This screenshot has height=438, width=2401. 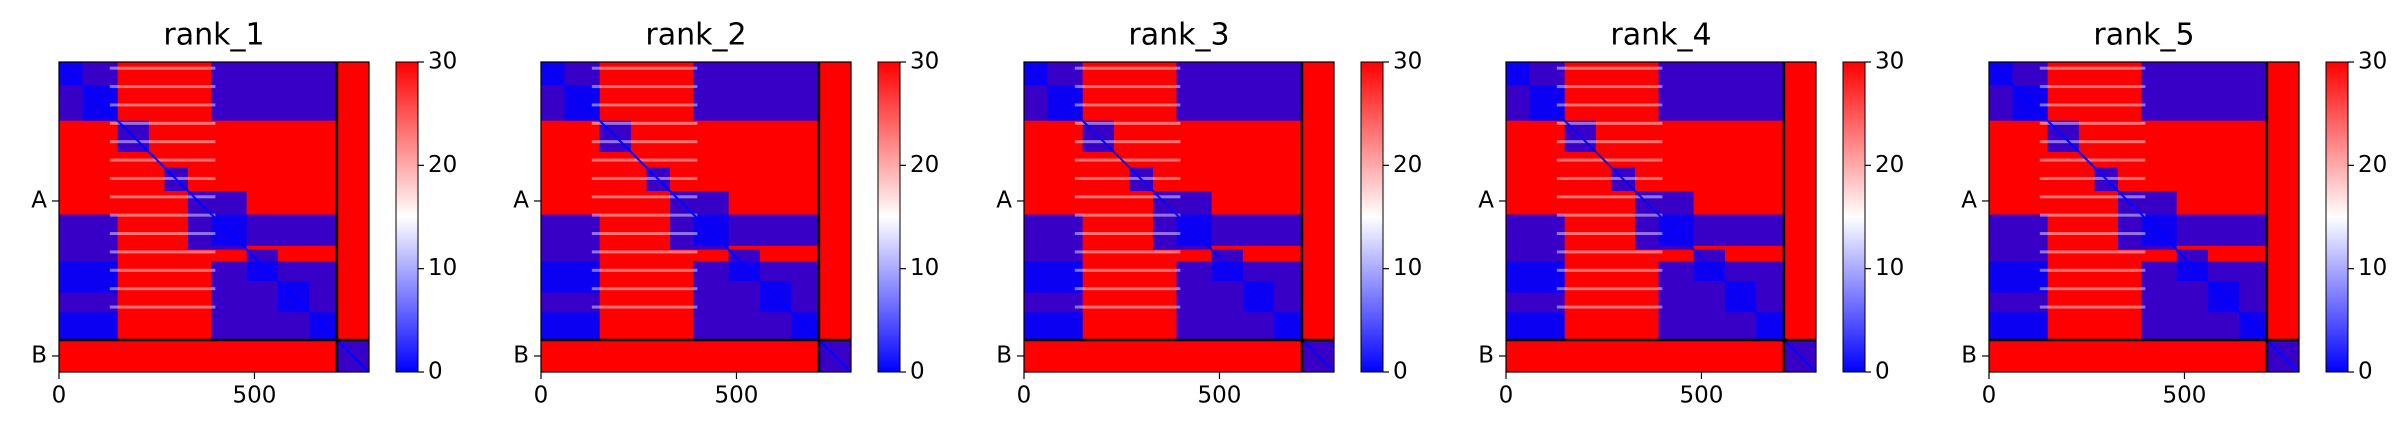 What do you see at coordinates (1660, 35) in the screenshot?
I see `panel-title: rank_4` at bounding box center [1660, 35].